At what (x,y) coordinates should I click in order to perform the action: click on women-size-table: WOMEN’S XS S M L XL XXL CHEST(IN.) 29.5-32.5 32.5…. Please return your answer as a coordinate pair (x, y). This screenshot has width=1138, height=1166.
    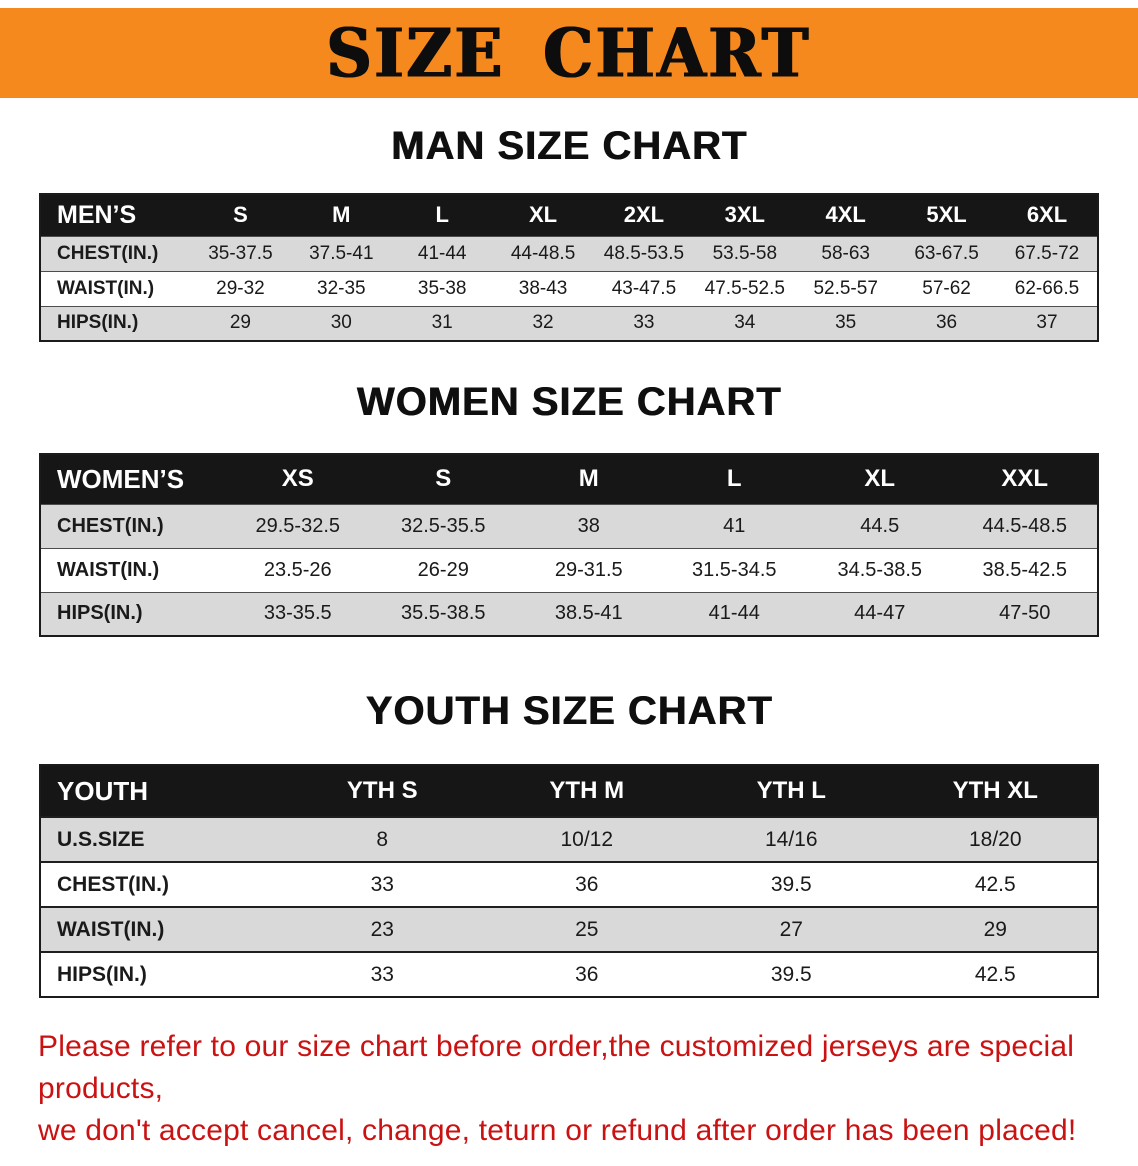
    Looking at the image, I should click on (569, 545).